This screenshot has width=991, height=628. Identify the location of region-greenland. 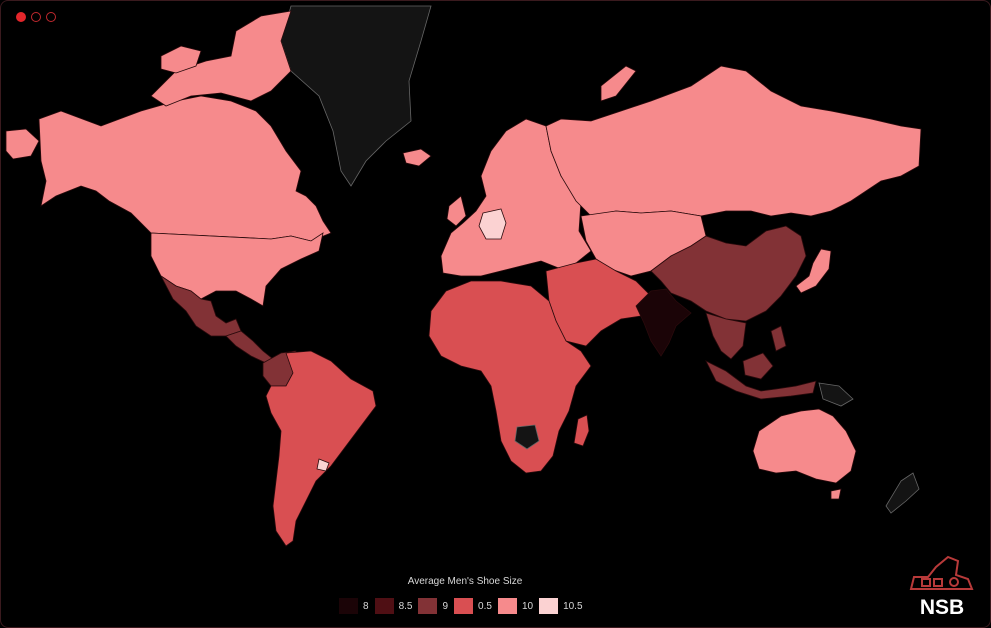
(356, 96).